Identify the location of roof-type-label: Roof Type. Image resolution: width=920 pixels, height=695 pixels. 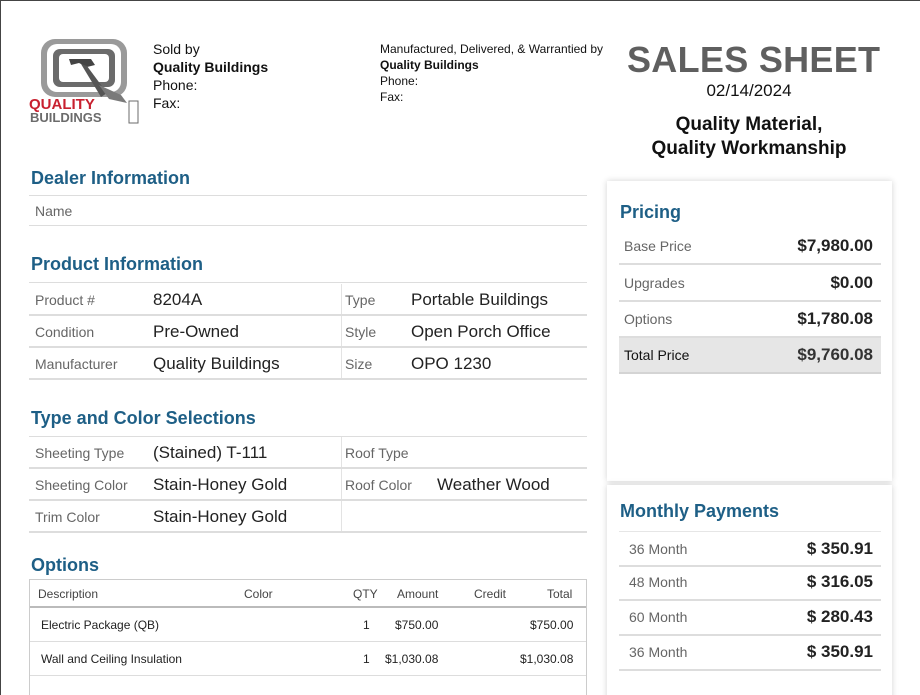
(377, 453).